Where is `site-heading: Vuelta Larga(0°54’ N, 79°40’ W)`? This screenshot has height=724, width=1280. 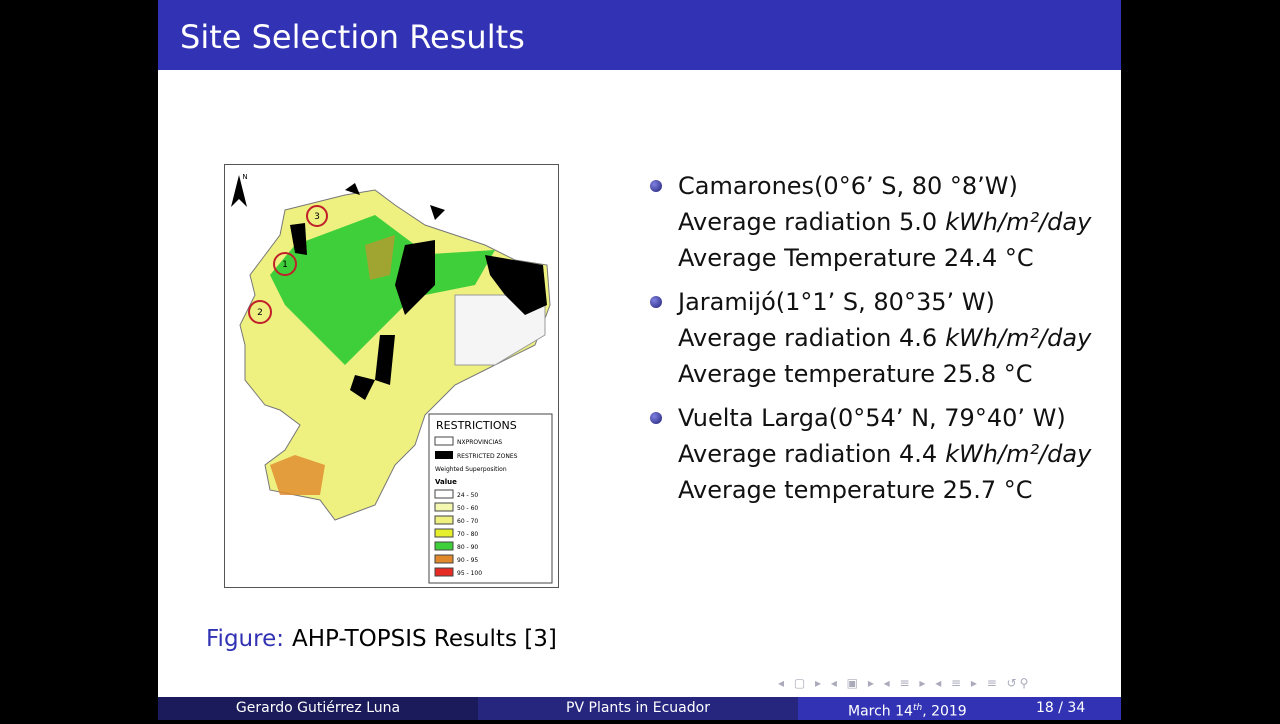
site-heading: Vuelta Larga(0°54’ N, 79°40’ W) is located at coordinates (872, 418).